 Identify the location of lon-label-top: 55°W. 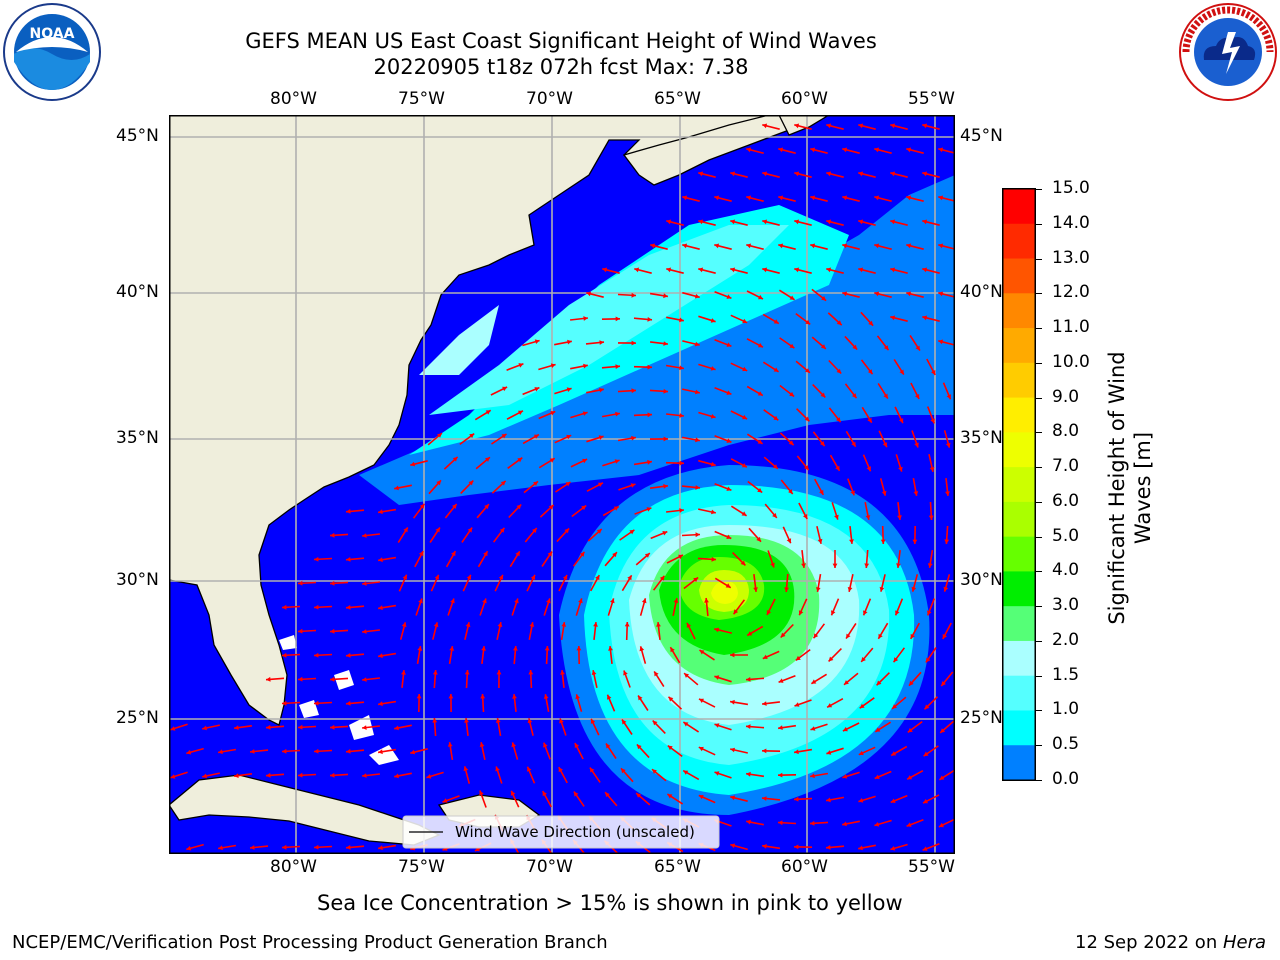
(931, 99).